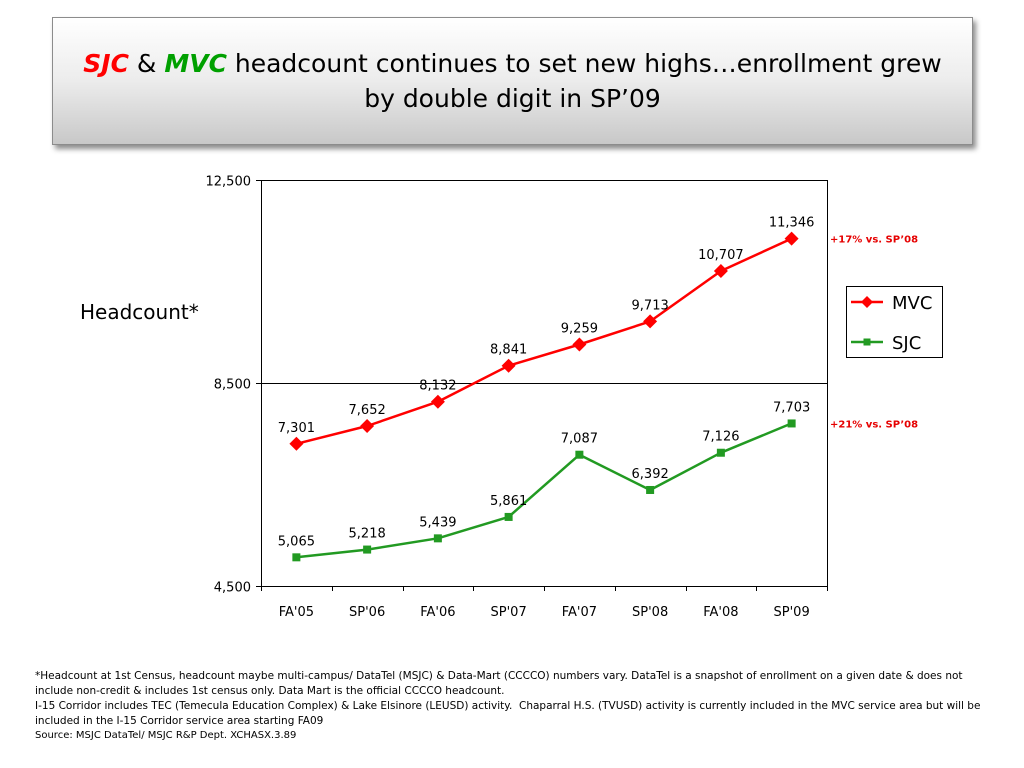 Image resolution: width=1024 pixels, height=768 pixels. I want to click on data-label-sjc: 6,392, so click(650, 474).